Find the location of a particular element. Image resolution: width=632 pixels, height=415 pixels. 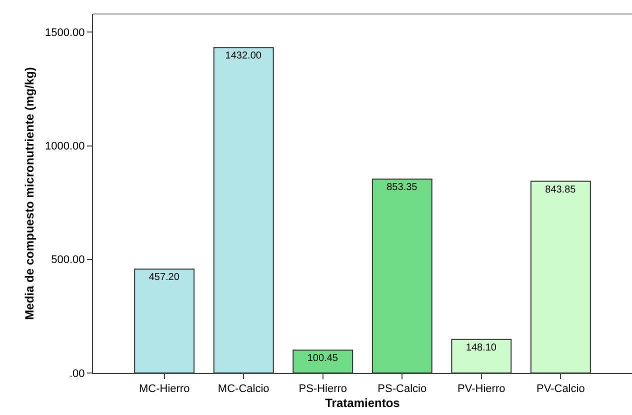

y-tick-label: .00 is located at coordinates (77, 374).